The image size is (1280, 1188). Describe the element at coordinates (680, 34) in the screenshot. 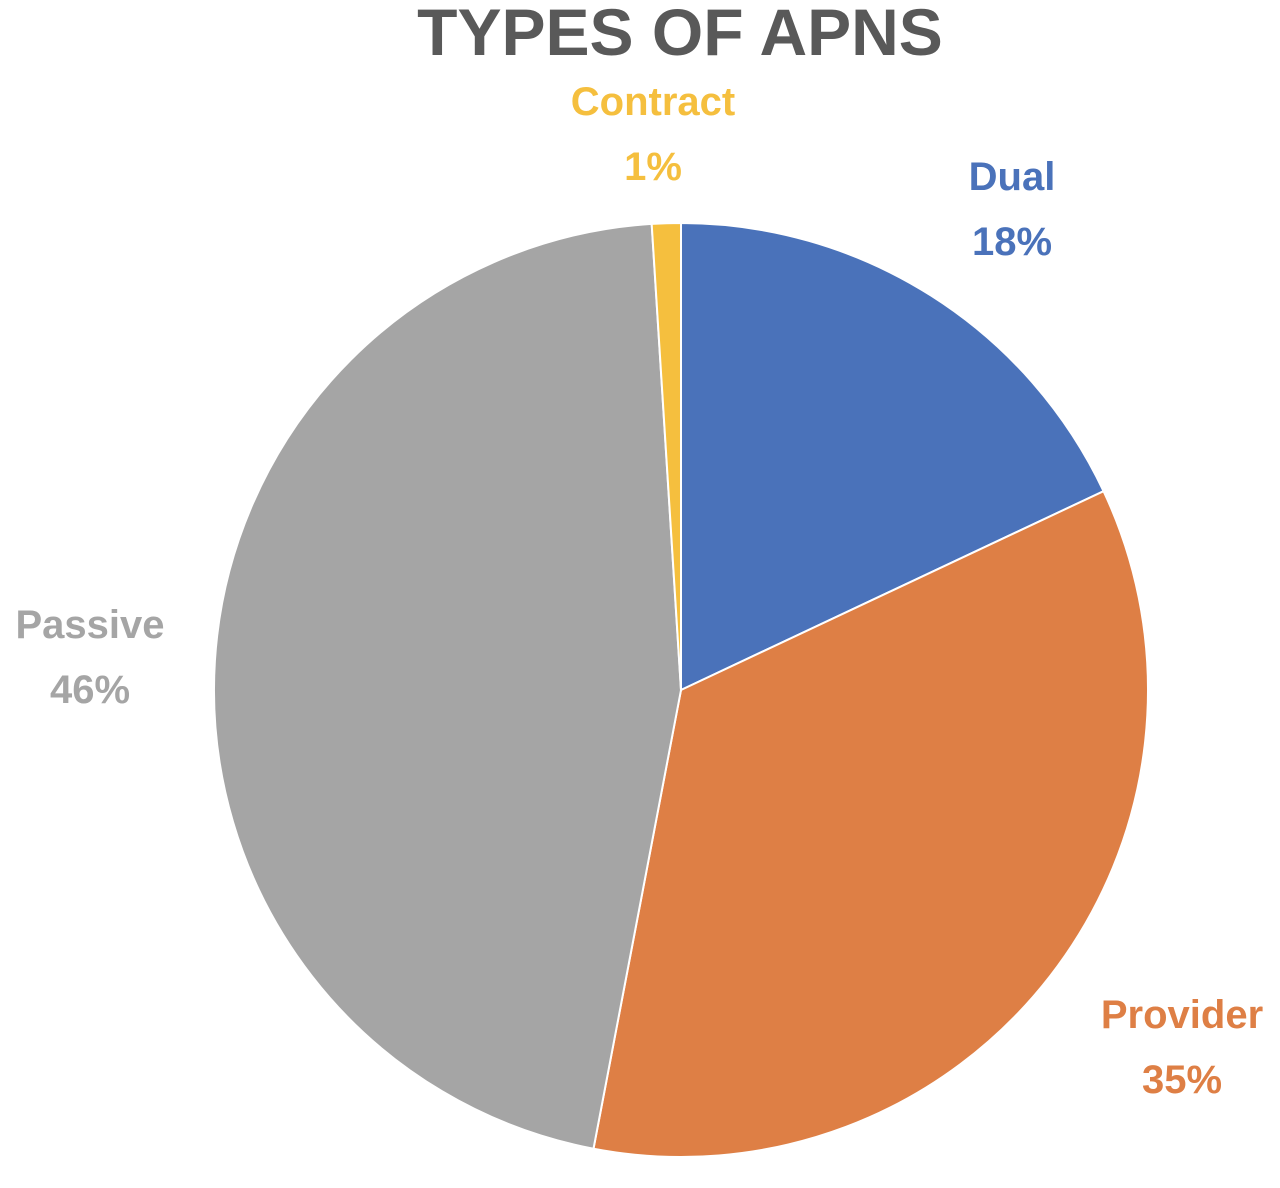

I see `chart-title: TYPES OF APNS` at that location.